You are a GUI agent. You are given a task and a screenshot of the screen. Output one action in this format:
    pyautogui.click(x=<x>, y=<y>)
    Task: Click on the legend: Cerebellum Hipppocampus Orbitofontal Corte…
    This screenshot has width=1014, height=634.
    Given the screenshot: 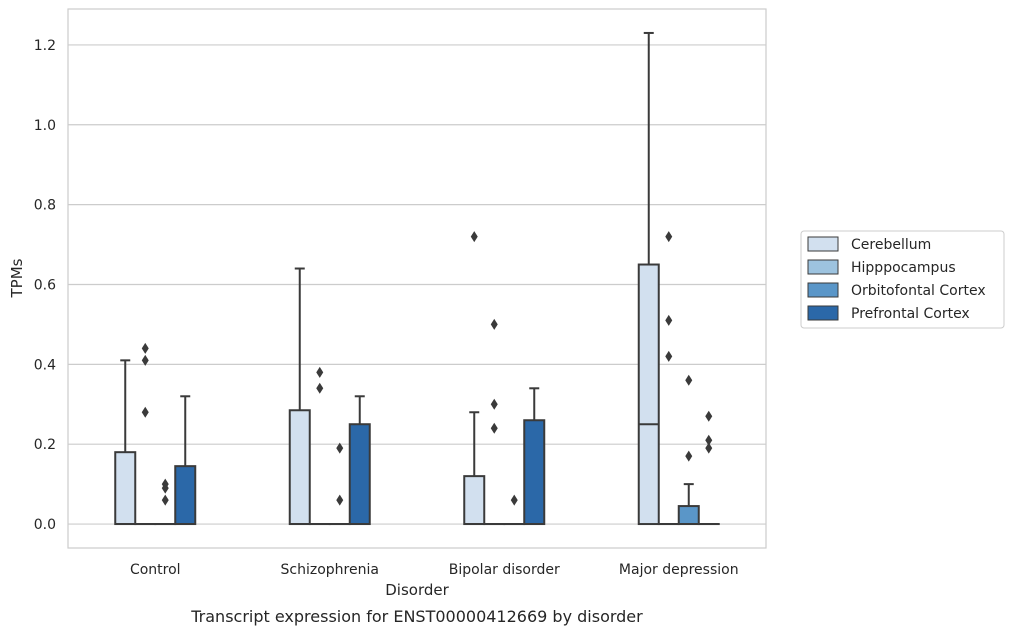 What is the action you would take?
    pyautogui.click(x=902, y=279)
    